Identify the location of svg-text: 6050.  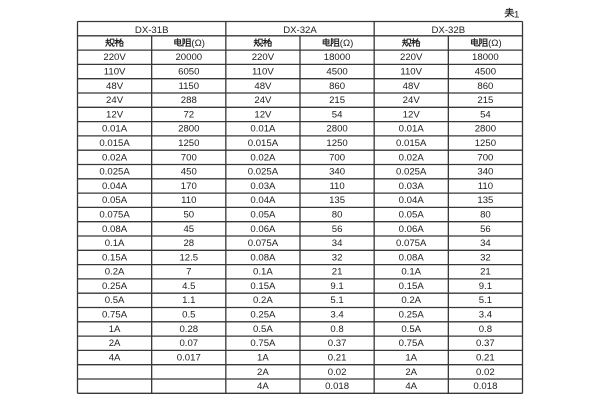
(188, 72).